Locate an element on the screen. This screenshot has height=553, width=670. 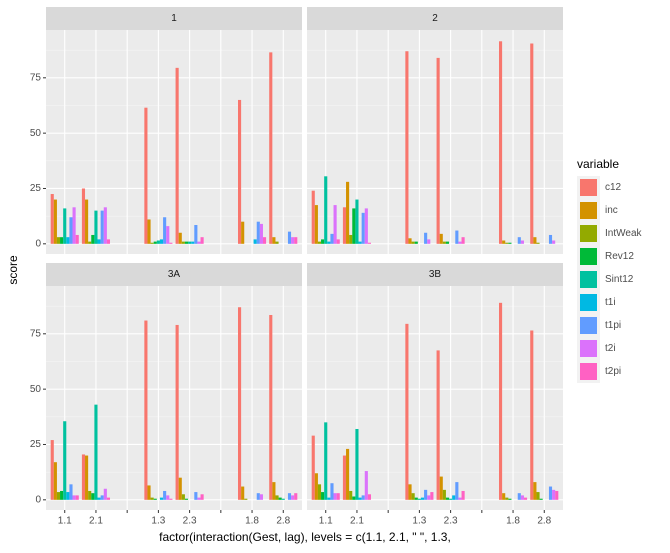
strip-label: 1 is located at coordinates (174, 18).